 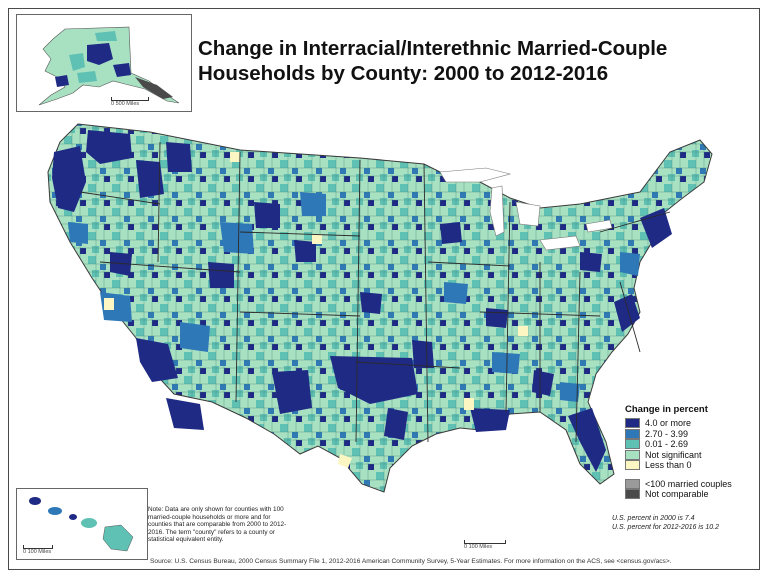 What do you see at coordinates (692, 434) in the screenshot?
I see `legend-item: 2.70 - 3.99` at bounding box center [692, 434].